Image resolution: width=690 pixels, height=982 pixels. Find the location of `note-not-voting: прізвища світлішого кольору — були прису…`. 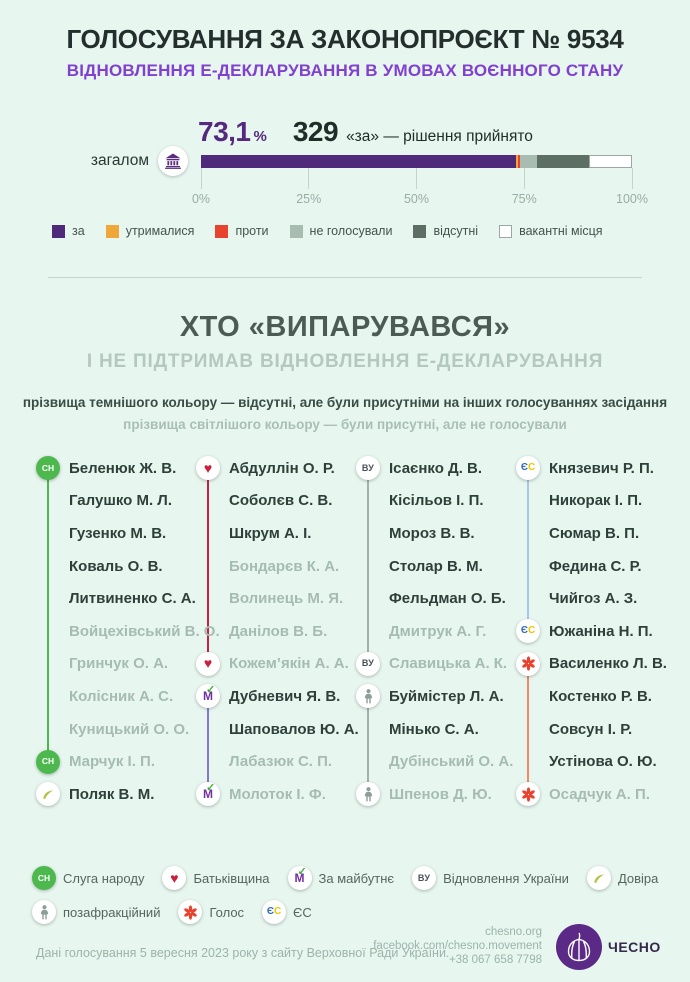

note-not-voting: прізвища світлішого кольору — були прису… is located at coordinates (345, 424).